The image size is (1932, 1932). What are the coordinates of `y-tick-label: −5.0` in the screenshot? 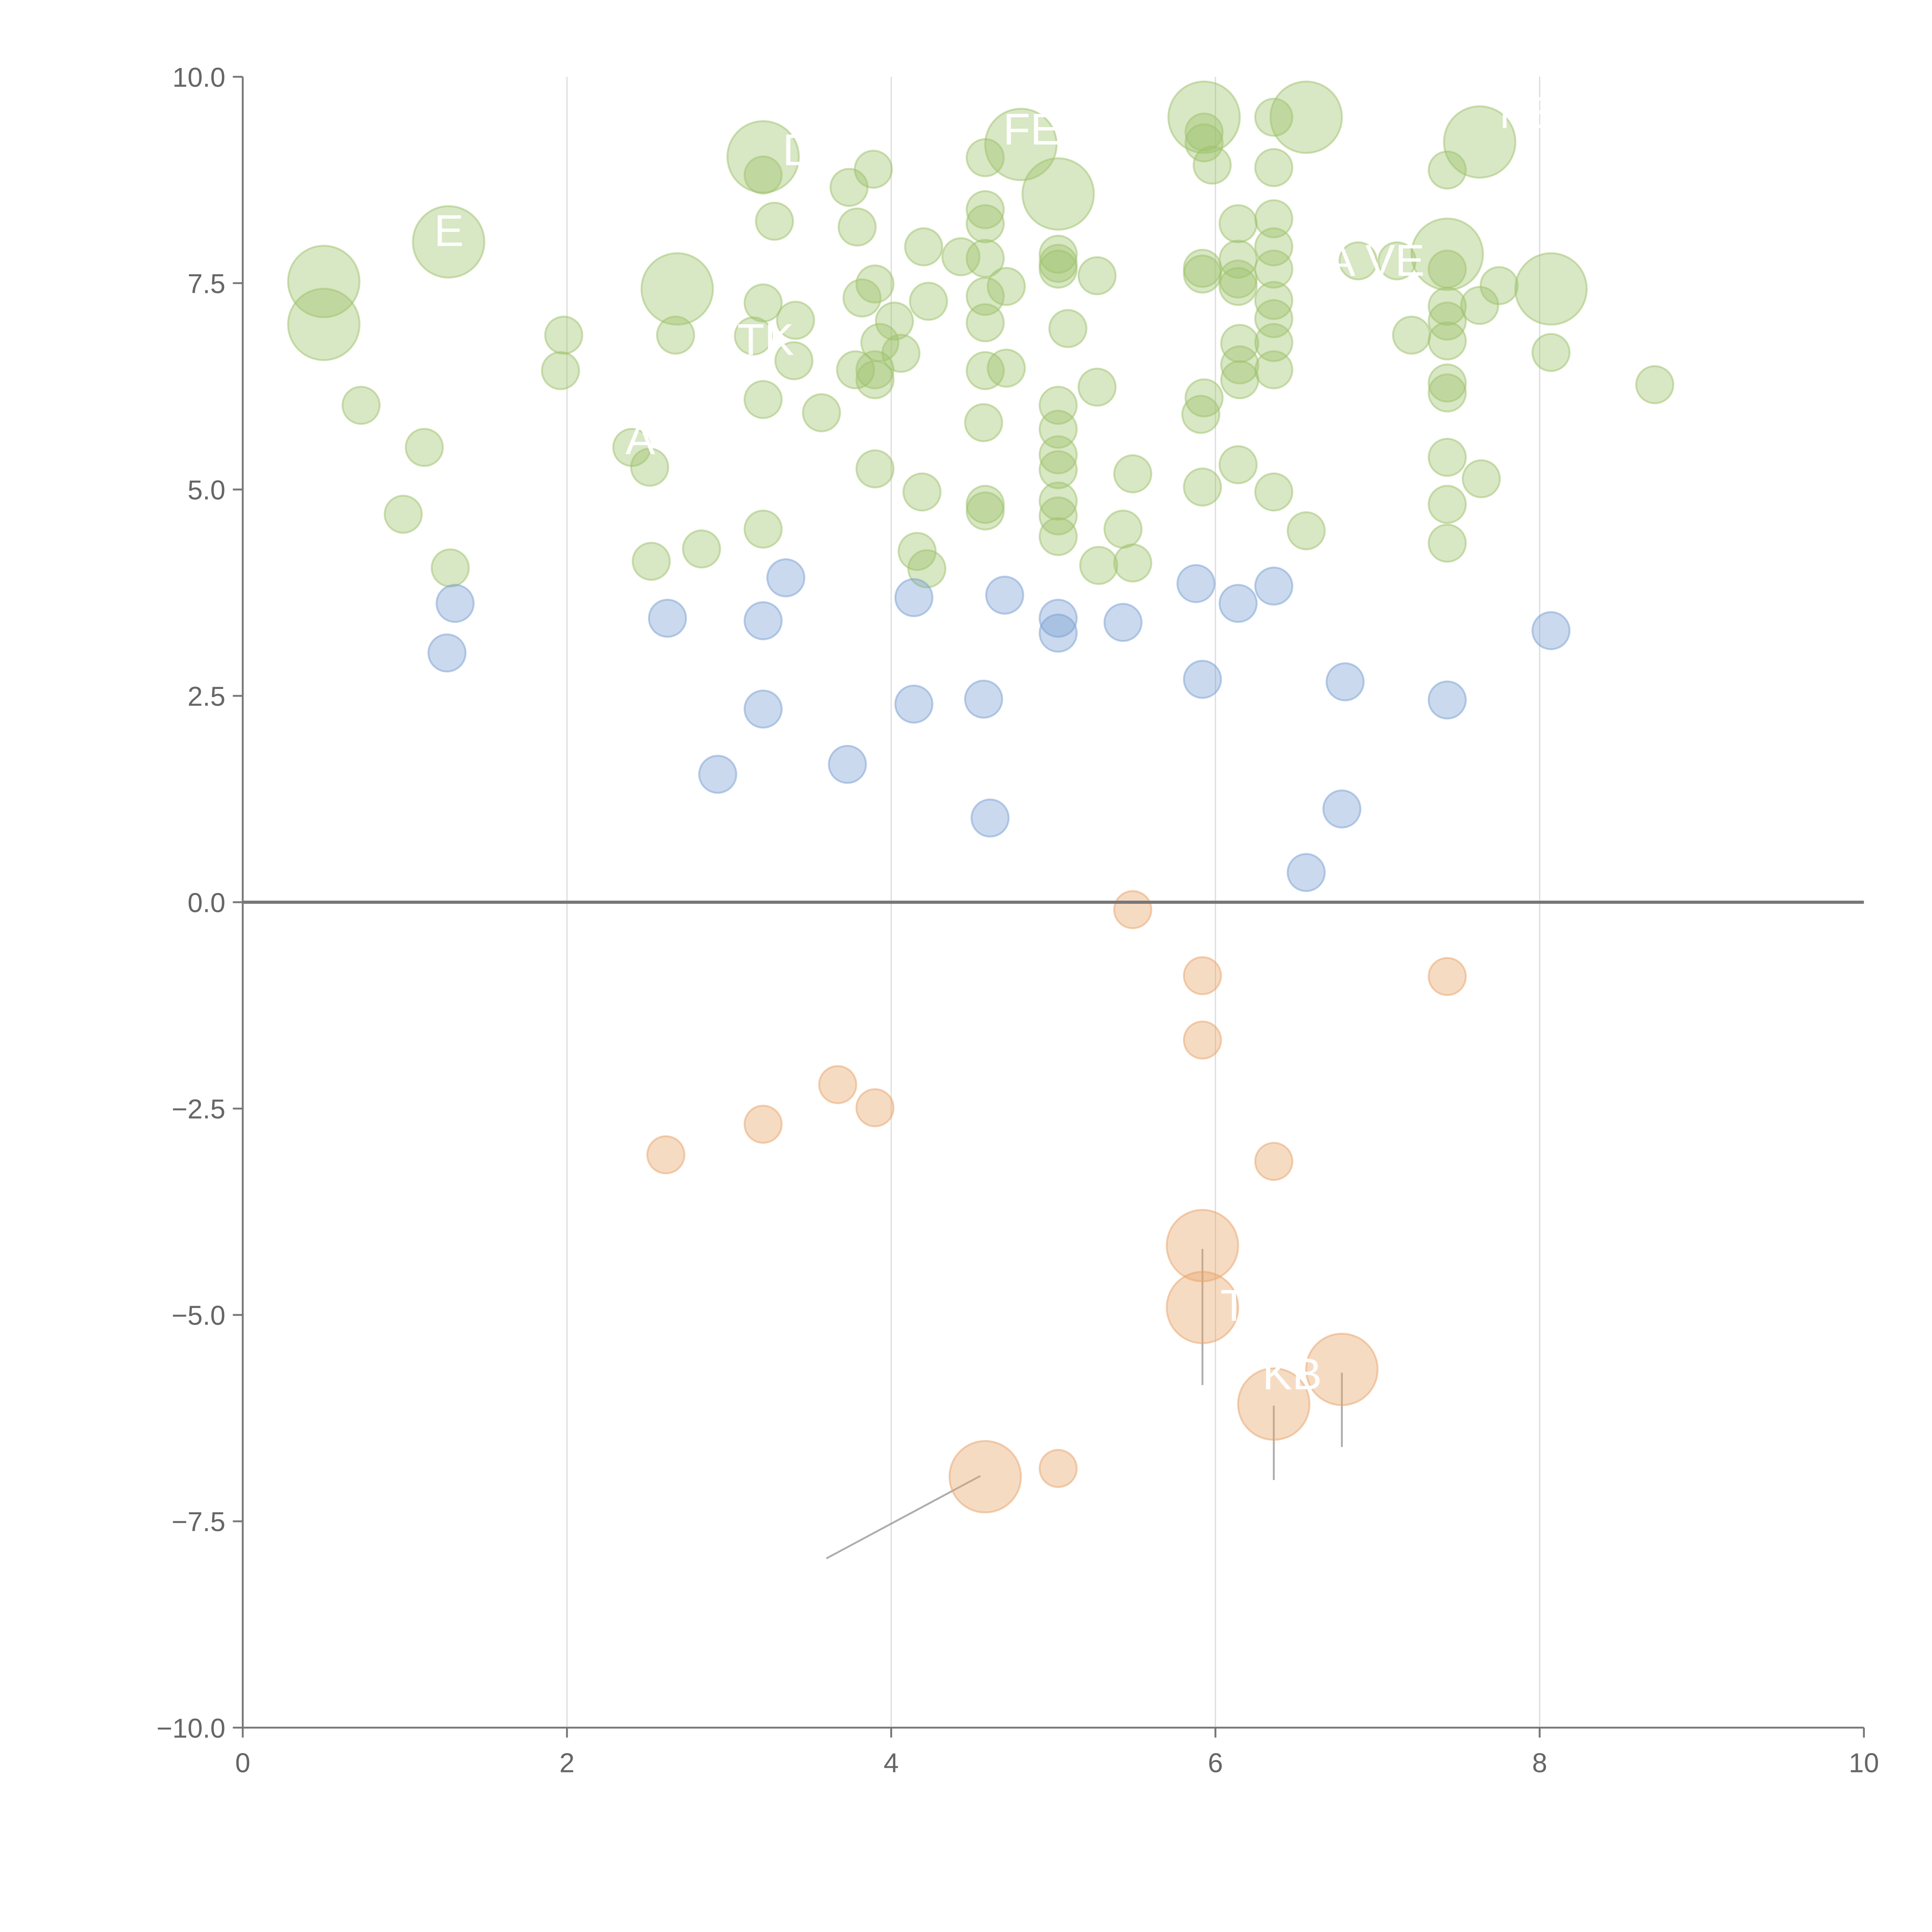 It's located at (198, 1315).